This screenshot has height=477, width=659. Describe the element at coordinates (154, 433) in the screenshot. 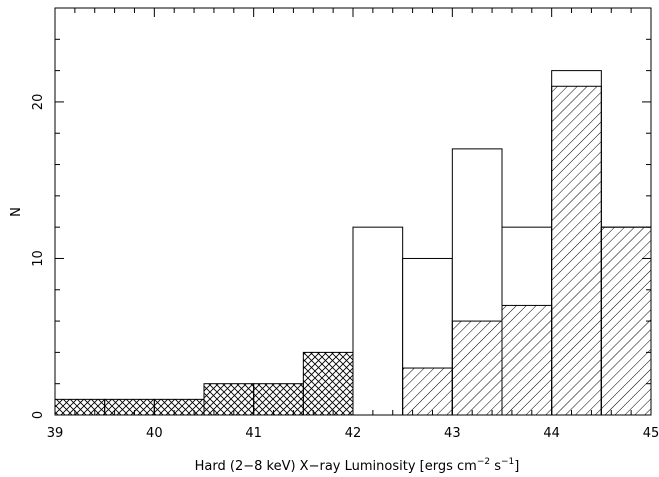

I see `x-tick-label: 40` at that location.